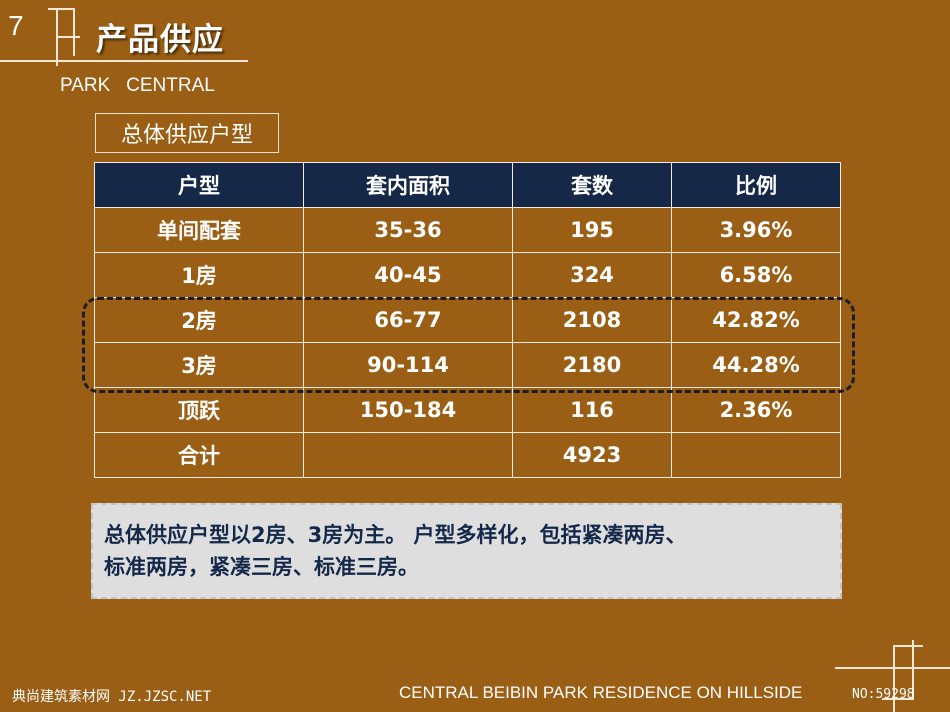  What do you see at coordinates (592, 455) in the screenshot?
I see `cell-count: 4923` at bounding box center [592, 455].